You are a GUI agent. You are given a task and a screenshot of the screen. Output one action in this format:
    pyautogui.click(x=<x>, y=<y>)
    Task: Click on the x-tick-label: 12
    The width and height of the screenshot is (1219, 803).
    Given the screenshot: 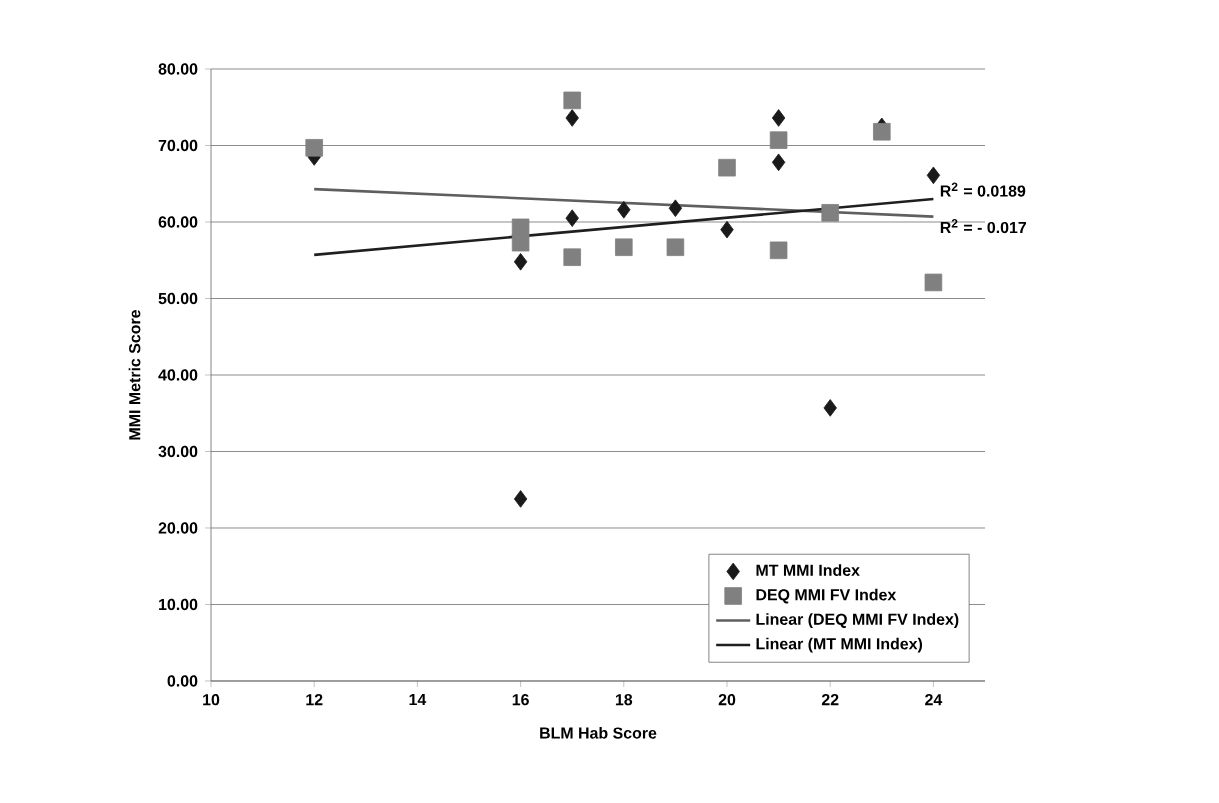 What is the action you would take?
    pyautogui.click(x=314, y=700)
    